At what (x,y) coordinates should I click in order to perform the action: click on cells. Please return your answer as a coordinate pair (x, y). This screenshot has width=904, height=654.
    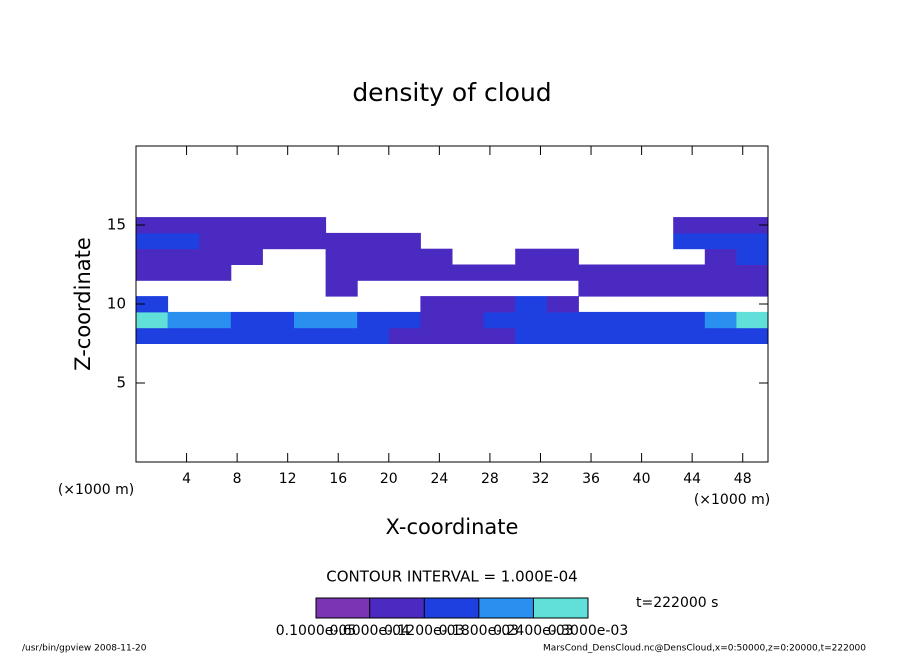
    Looking at the image, I should click on (452, 280).